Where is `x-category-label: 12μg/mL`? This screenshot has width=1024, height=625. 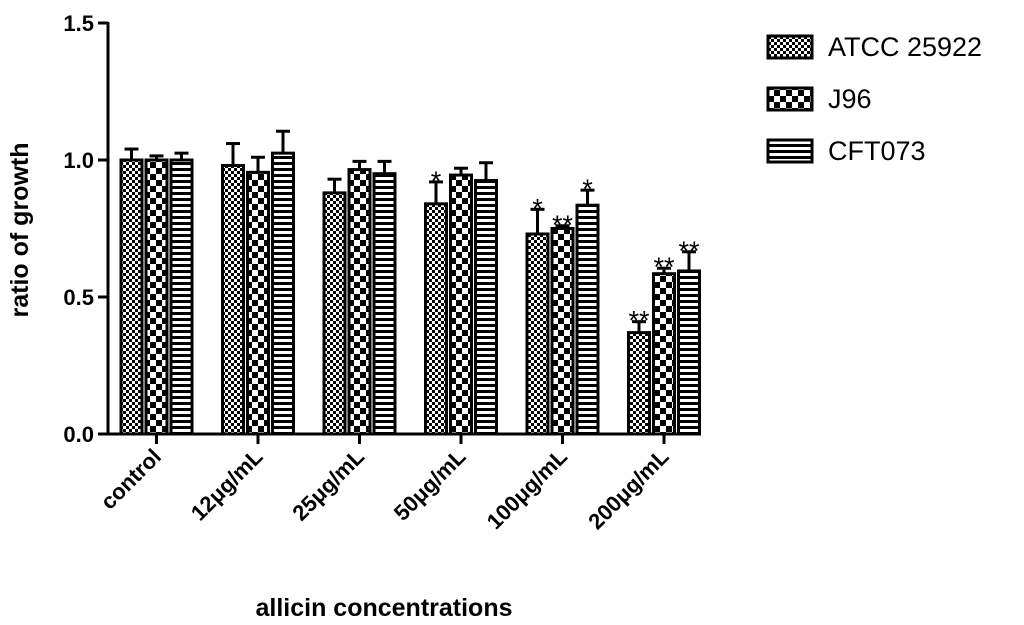
x-category-label: 12μg/mL is located at coordinates (227, 485).